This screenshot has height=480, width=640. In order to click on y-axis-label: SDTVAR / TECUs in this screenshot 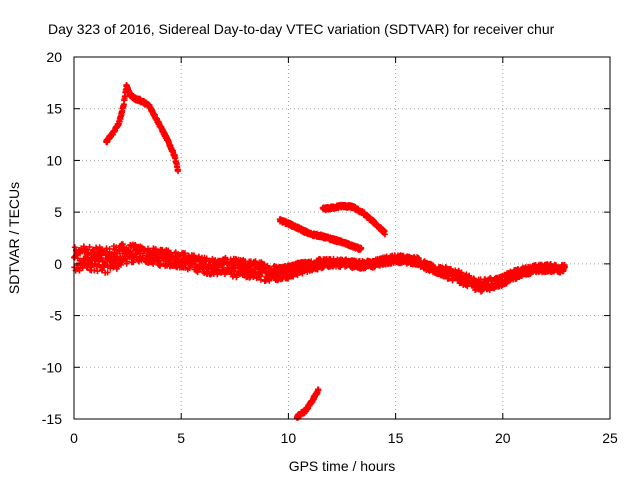, I will do `click(14, 238)`.